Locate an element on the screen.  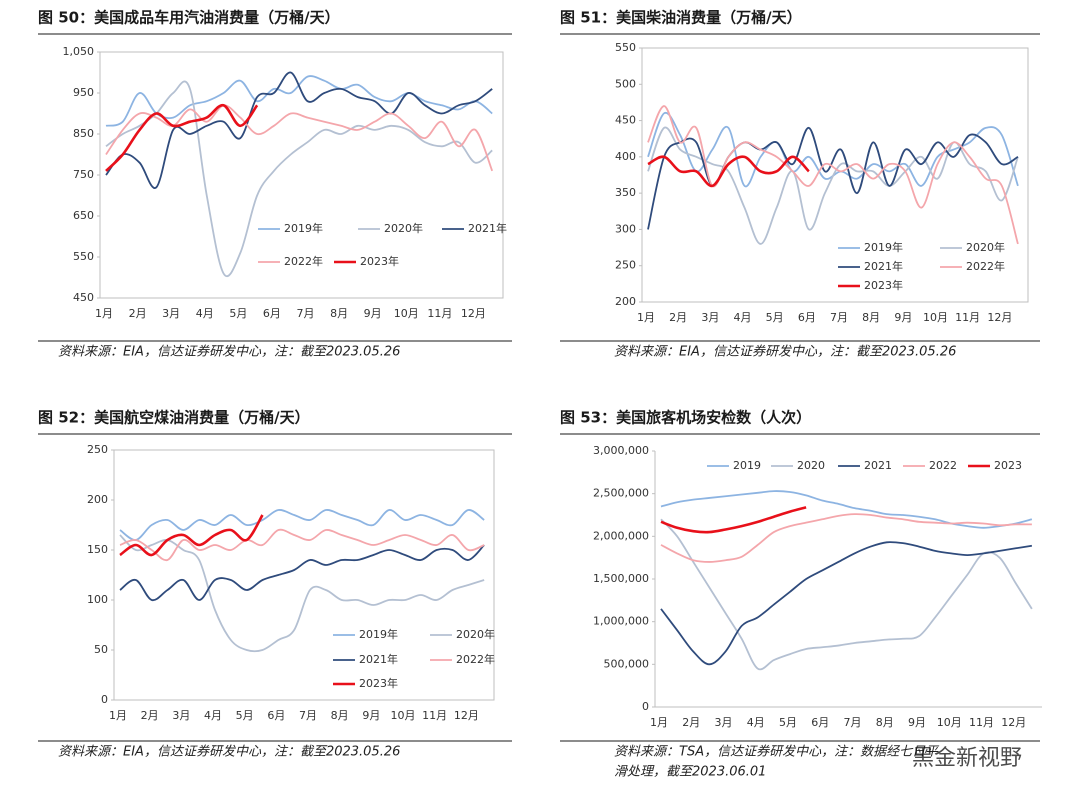
source-note: 资料来源：EIA，信达证券研发中心，注：截至2023.05.26 is located at coordinates (229, 752).